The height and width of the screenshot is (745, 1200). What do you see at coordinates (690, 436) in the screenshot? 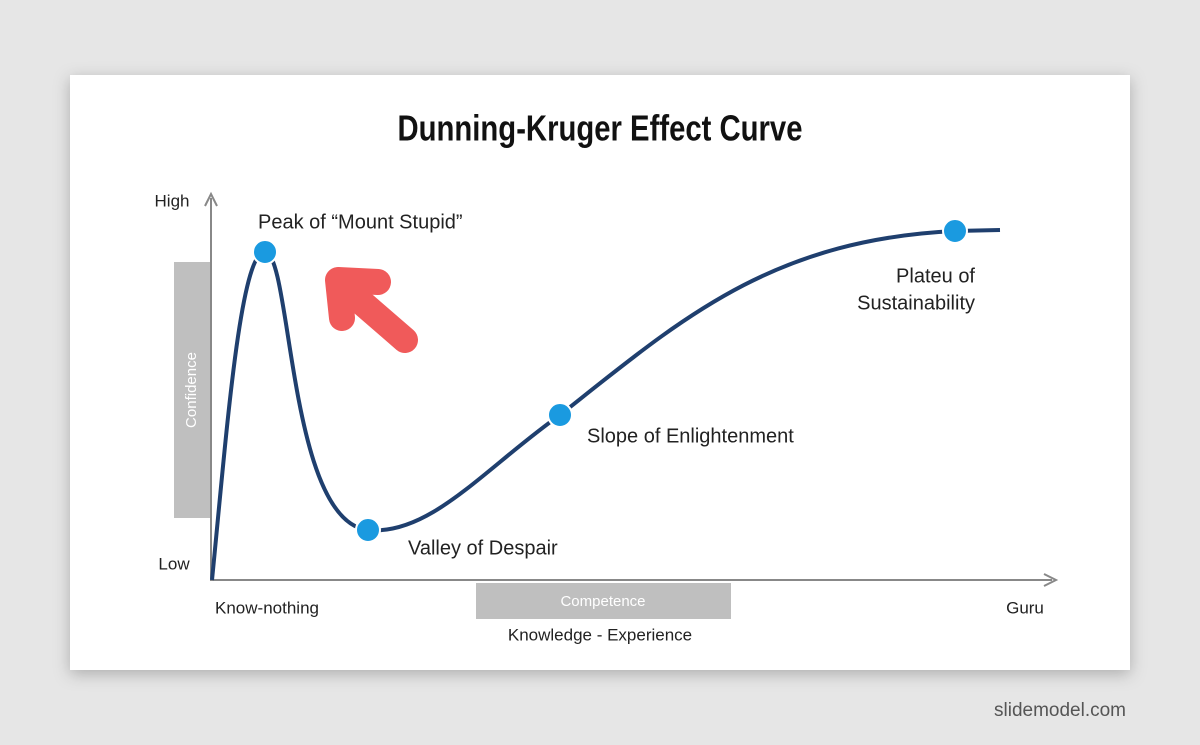
I see `point-label: Slope of Enlightenment` at bounding box center [690, 436].